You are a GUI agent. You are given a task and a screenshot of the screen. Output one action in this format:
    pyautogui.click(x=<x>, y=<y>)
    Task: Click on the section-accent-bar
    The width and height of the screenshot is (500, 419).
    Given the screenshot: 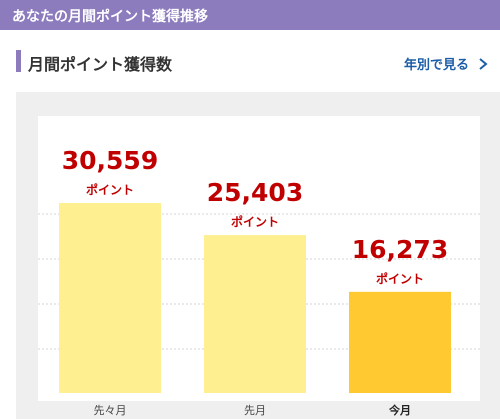 What is the action you would take?
    pyautogui.click(x=18, y=61)
    